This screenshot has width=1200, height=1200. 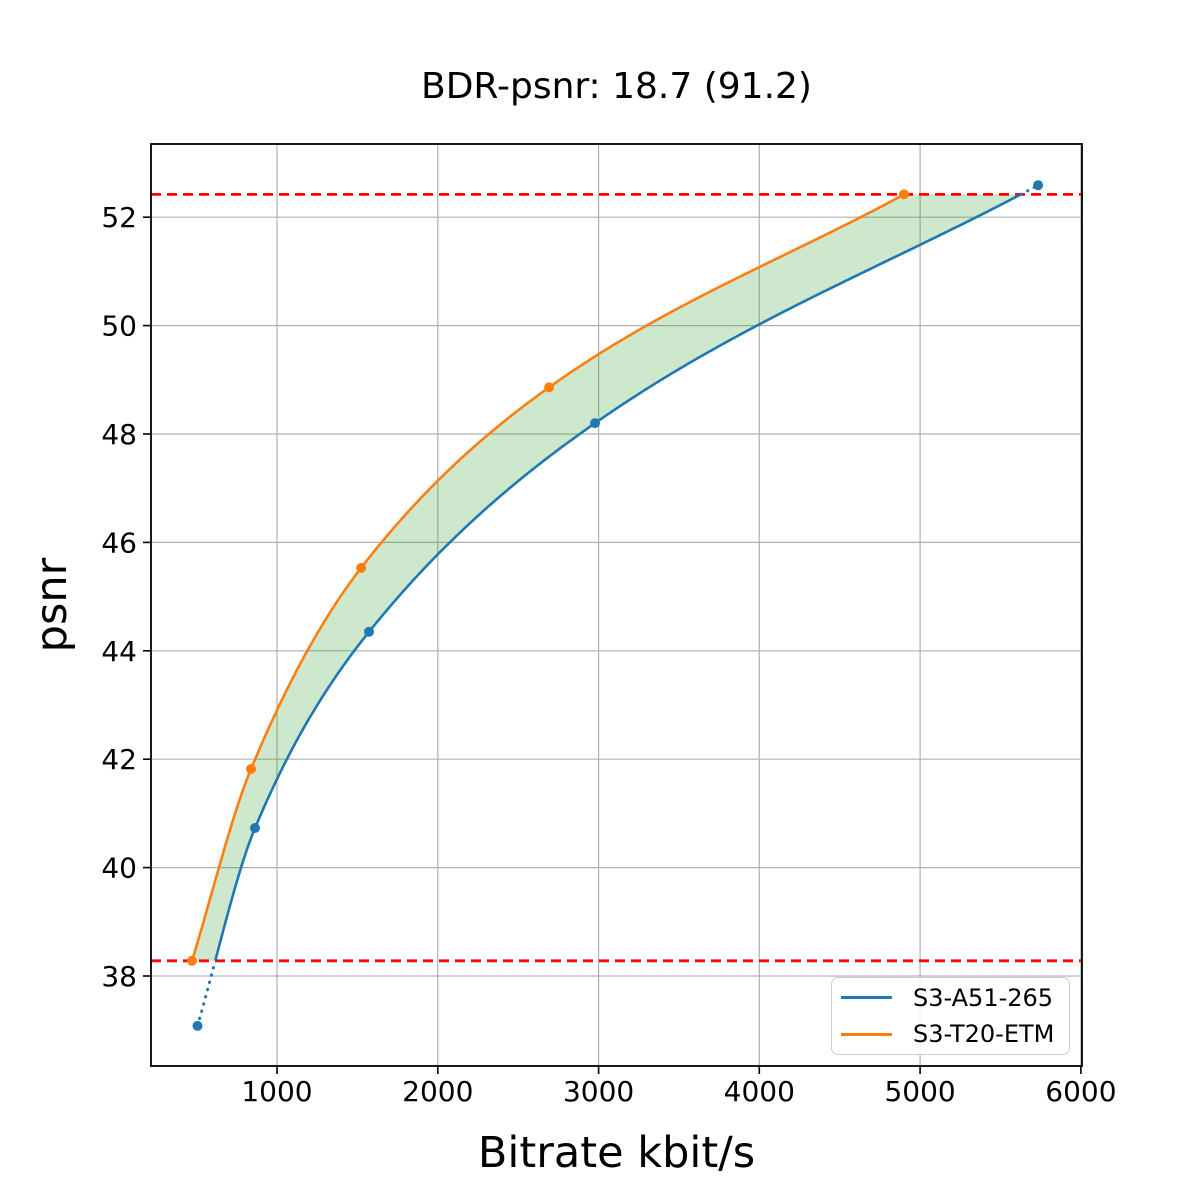 I want to click on legend-item-label: S3-T20-ETM, so click(x=984, y=1034).